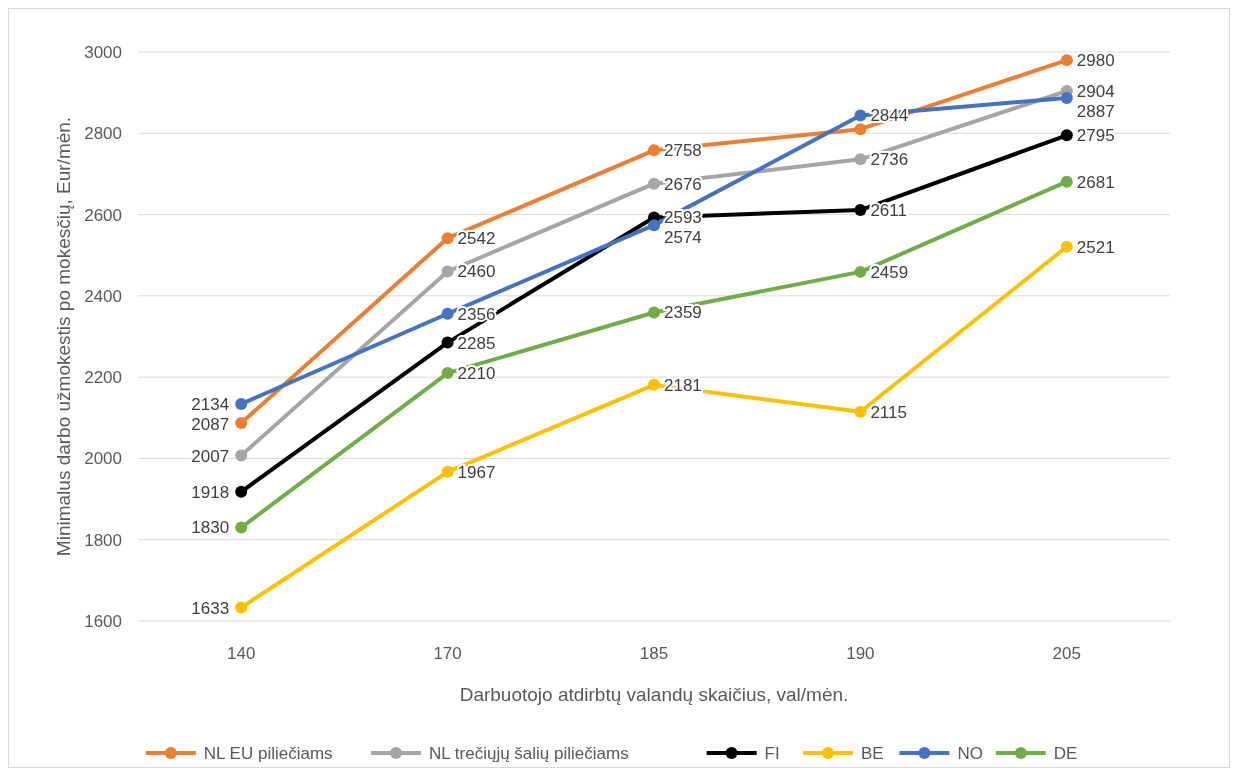 This screenshot has height=776, width=1238. Describe the element at coordinates (210, 404) in the screenshot. I see `data-label: 2134` at that location.